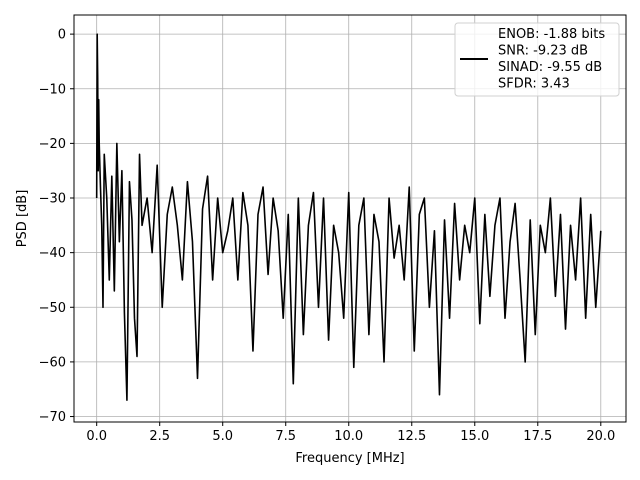 The height and width of the screenshot is (480, 640). Describe the element at coordinates (52, 253) in the screenshot. I see `y-tick-label: −40` at that location.